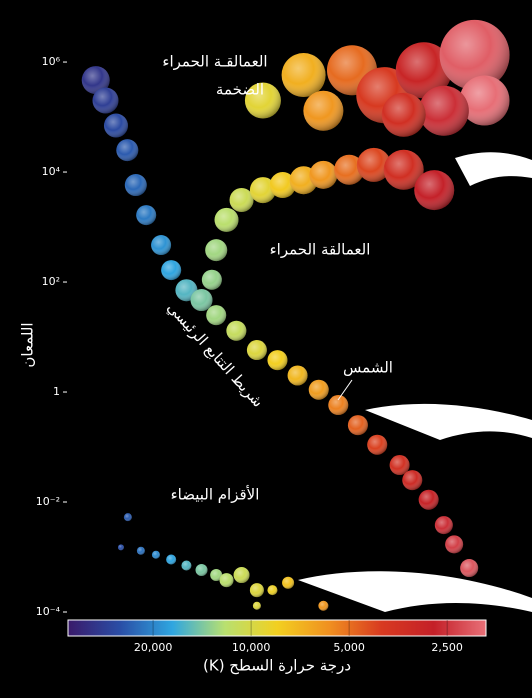 This screenshot has width=532, height=698. Describe the element at coordinates (277, 666) in the screenshot. I see `x-axis-label: درجة حرارة السطح (K)` at that location.